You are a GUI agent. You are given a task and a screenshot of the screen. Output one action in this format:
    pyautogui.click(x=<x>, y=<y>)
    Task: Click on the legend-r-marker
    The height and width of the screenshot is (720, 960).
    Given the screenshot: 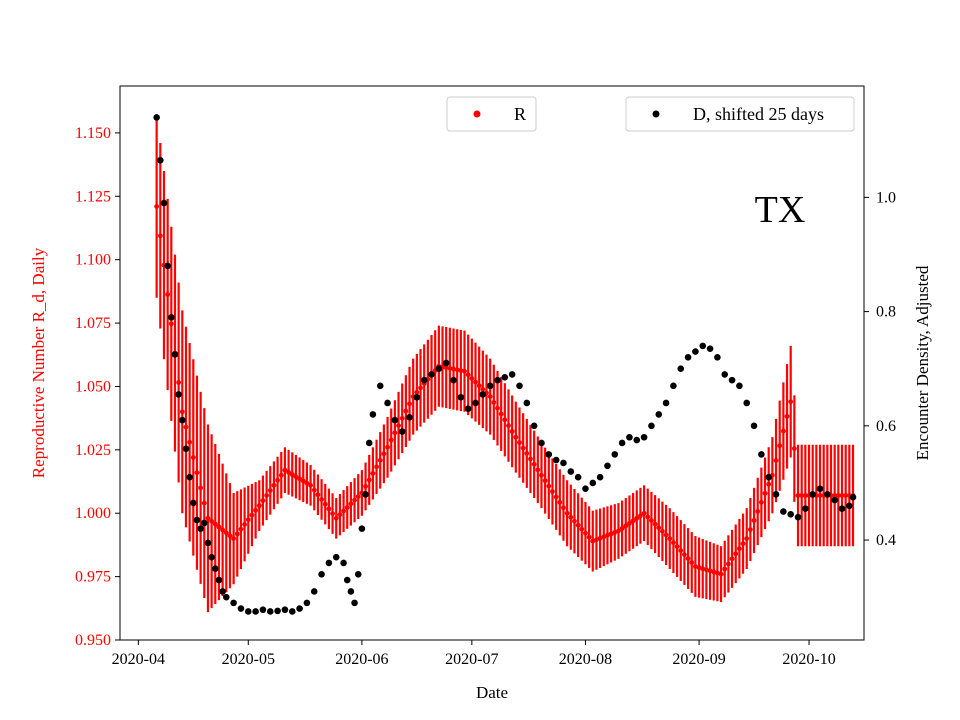 What is the action you would take?
    pyautogui.click(x=477, y=114)
    